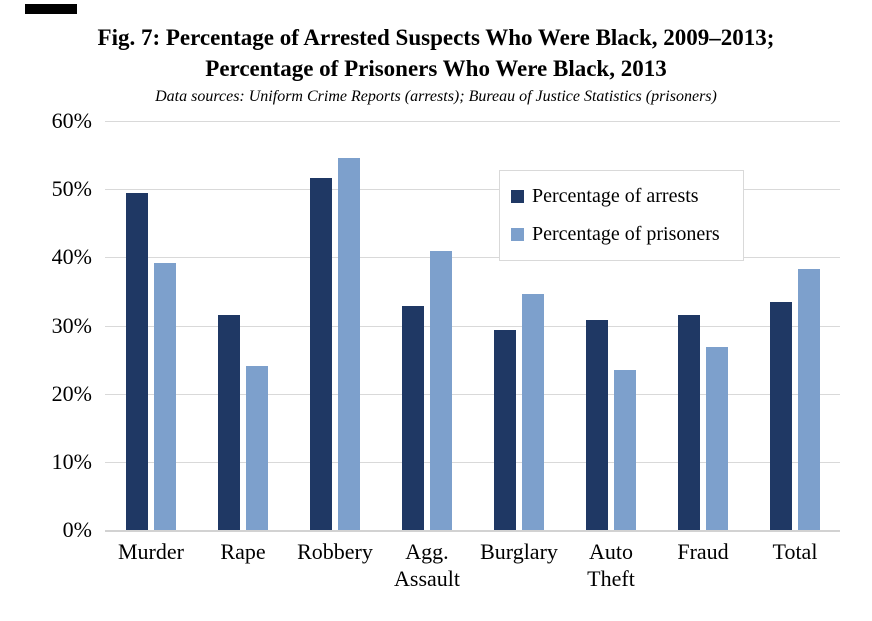 This screenshot has height=621, width=872. I want to click on legend-swatch-percentage-of-arrests, so click(517, 197).